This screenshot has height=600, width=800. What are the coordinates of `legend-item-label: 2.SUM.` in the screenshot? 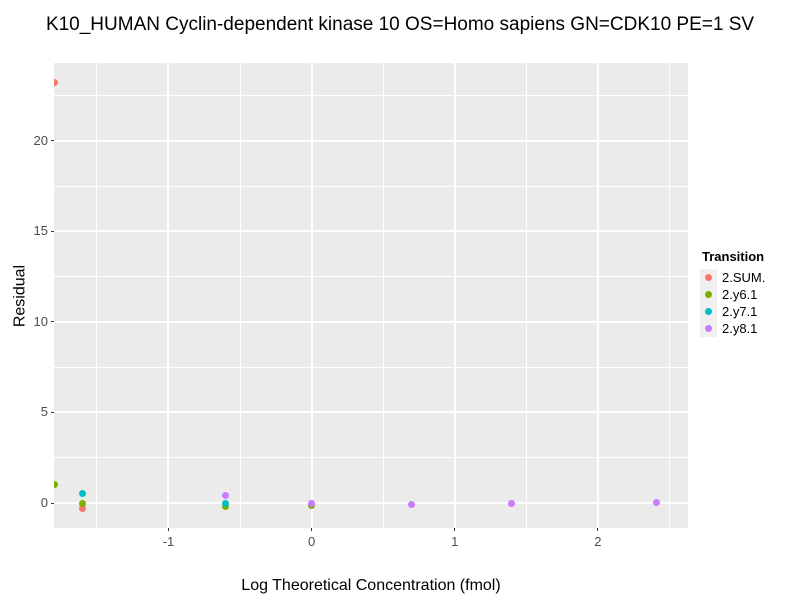 It's located at (744, 277).